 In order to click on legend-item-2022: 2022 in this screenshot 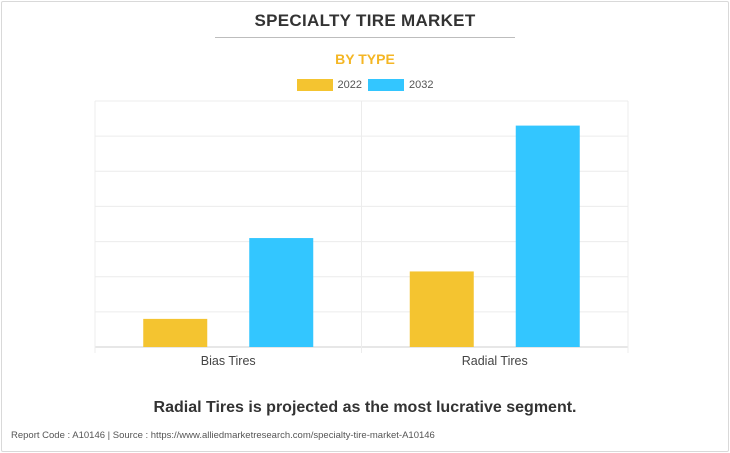, I will do `click(329, 85)`.